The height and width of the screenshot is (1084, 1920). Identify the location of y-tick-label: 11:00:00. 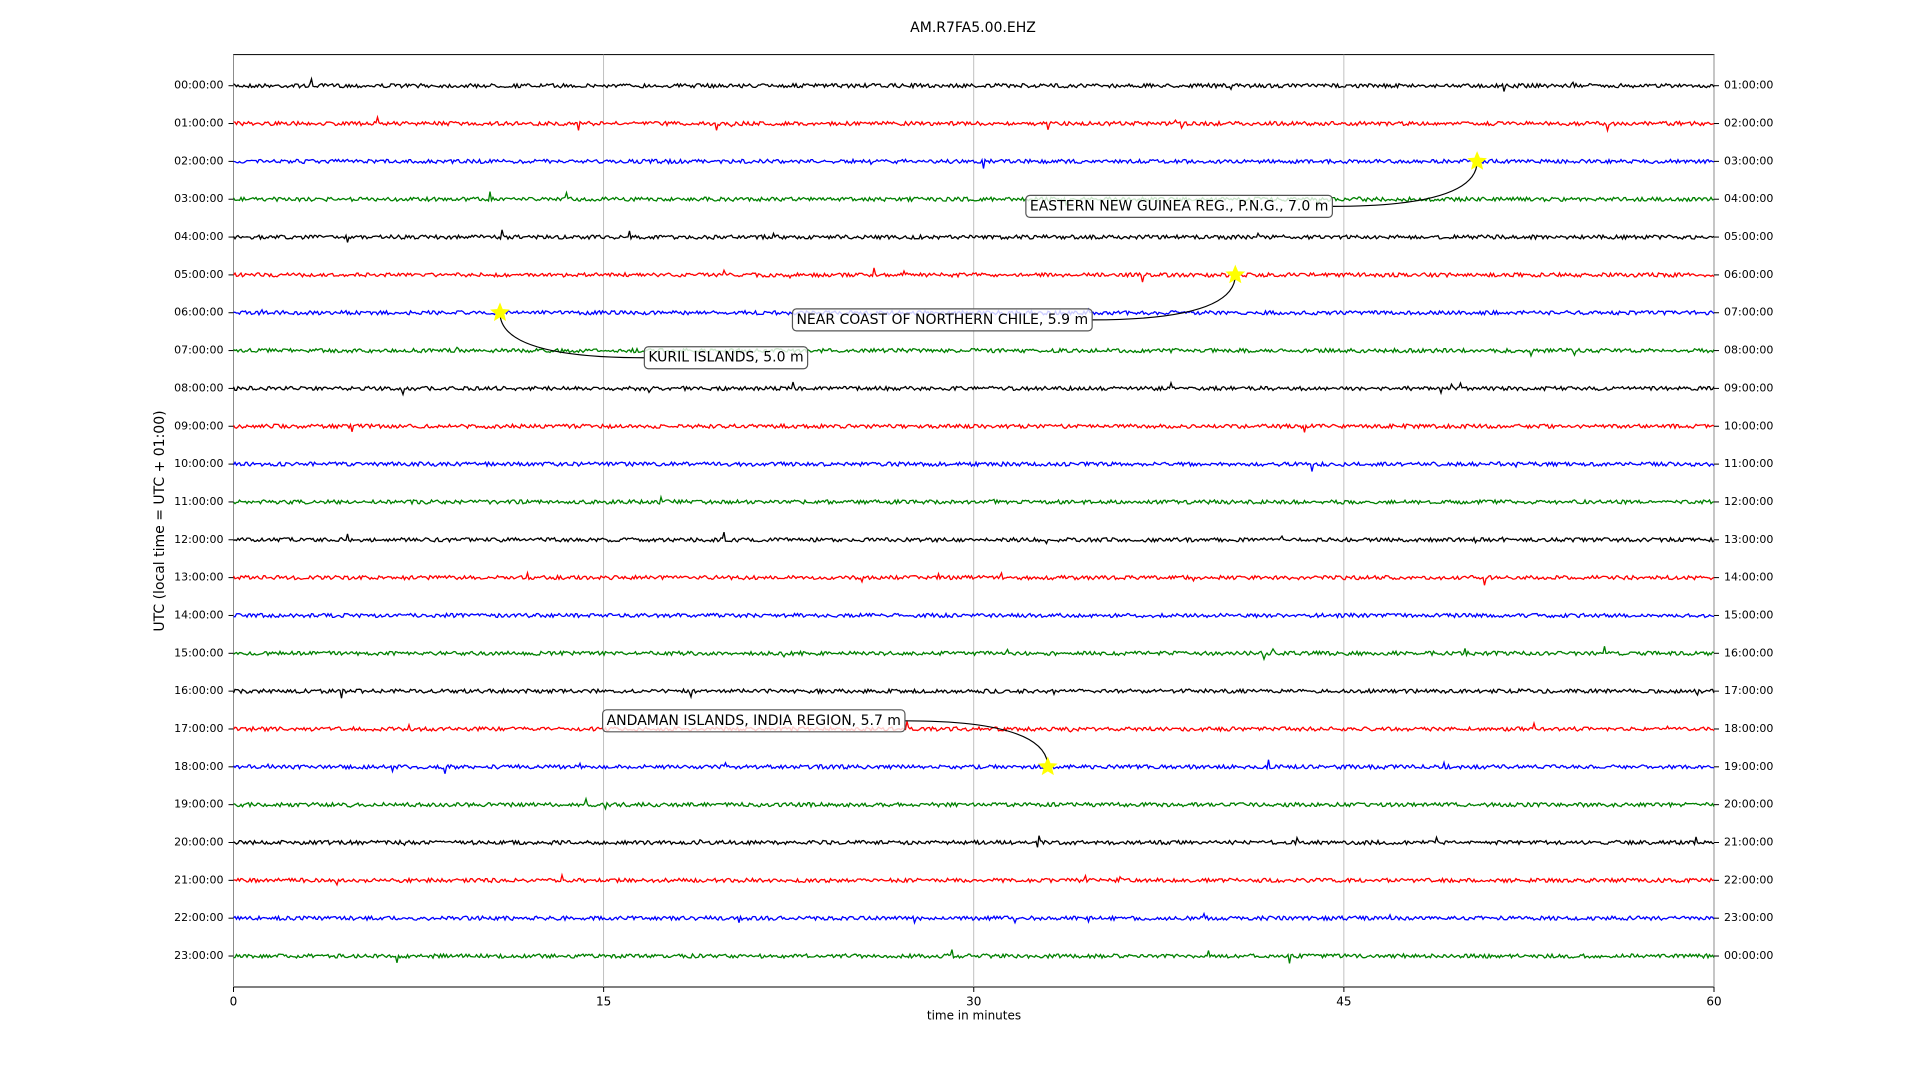
(198, 501).